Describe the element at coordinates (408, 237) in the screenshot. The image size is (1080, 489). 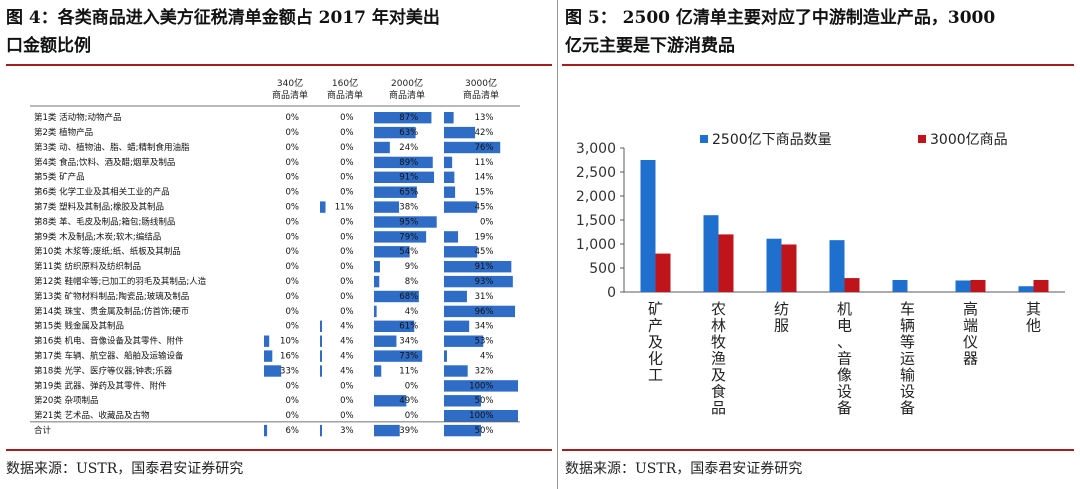
I see `cell-value: 79%` at that location.